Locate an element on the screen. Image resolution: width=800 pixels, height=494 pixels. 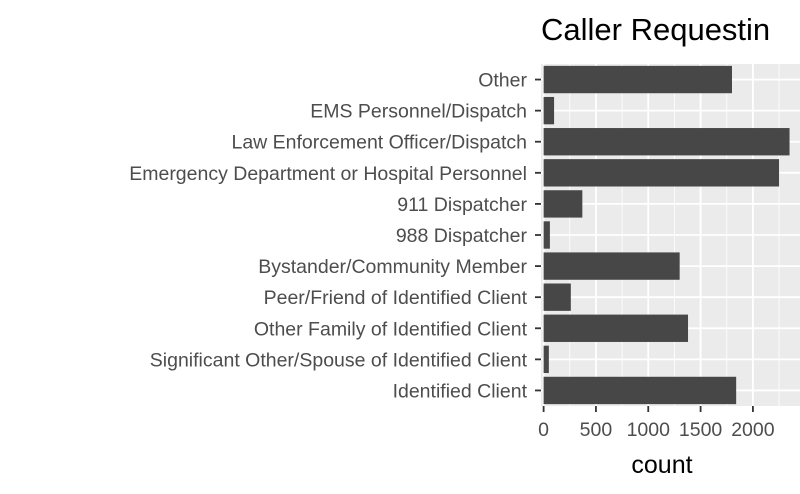
x-tick-label: 2000 is located at coordinates (753, 430).